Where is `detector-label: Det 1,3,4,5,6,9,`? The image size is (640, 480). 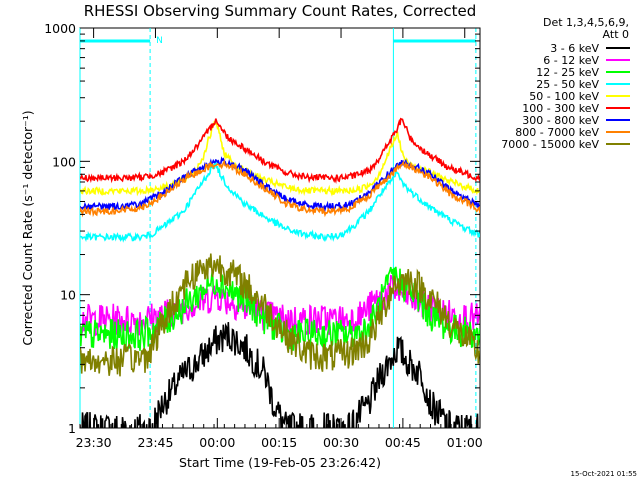
detector-label: Det 1,3,4,5,6,9, is located at coordinates (586, 22).